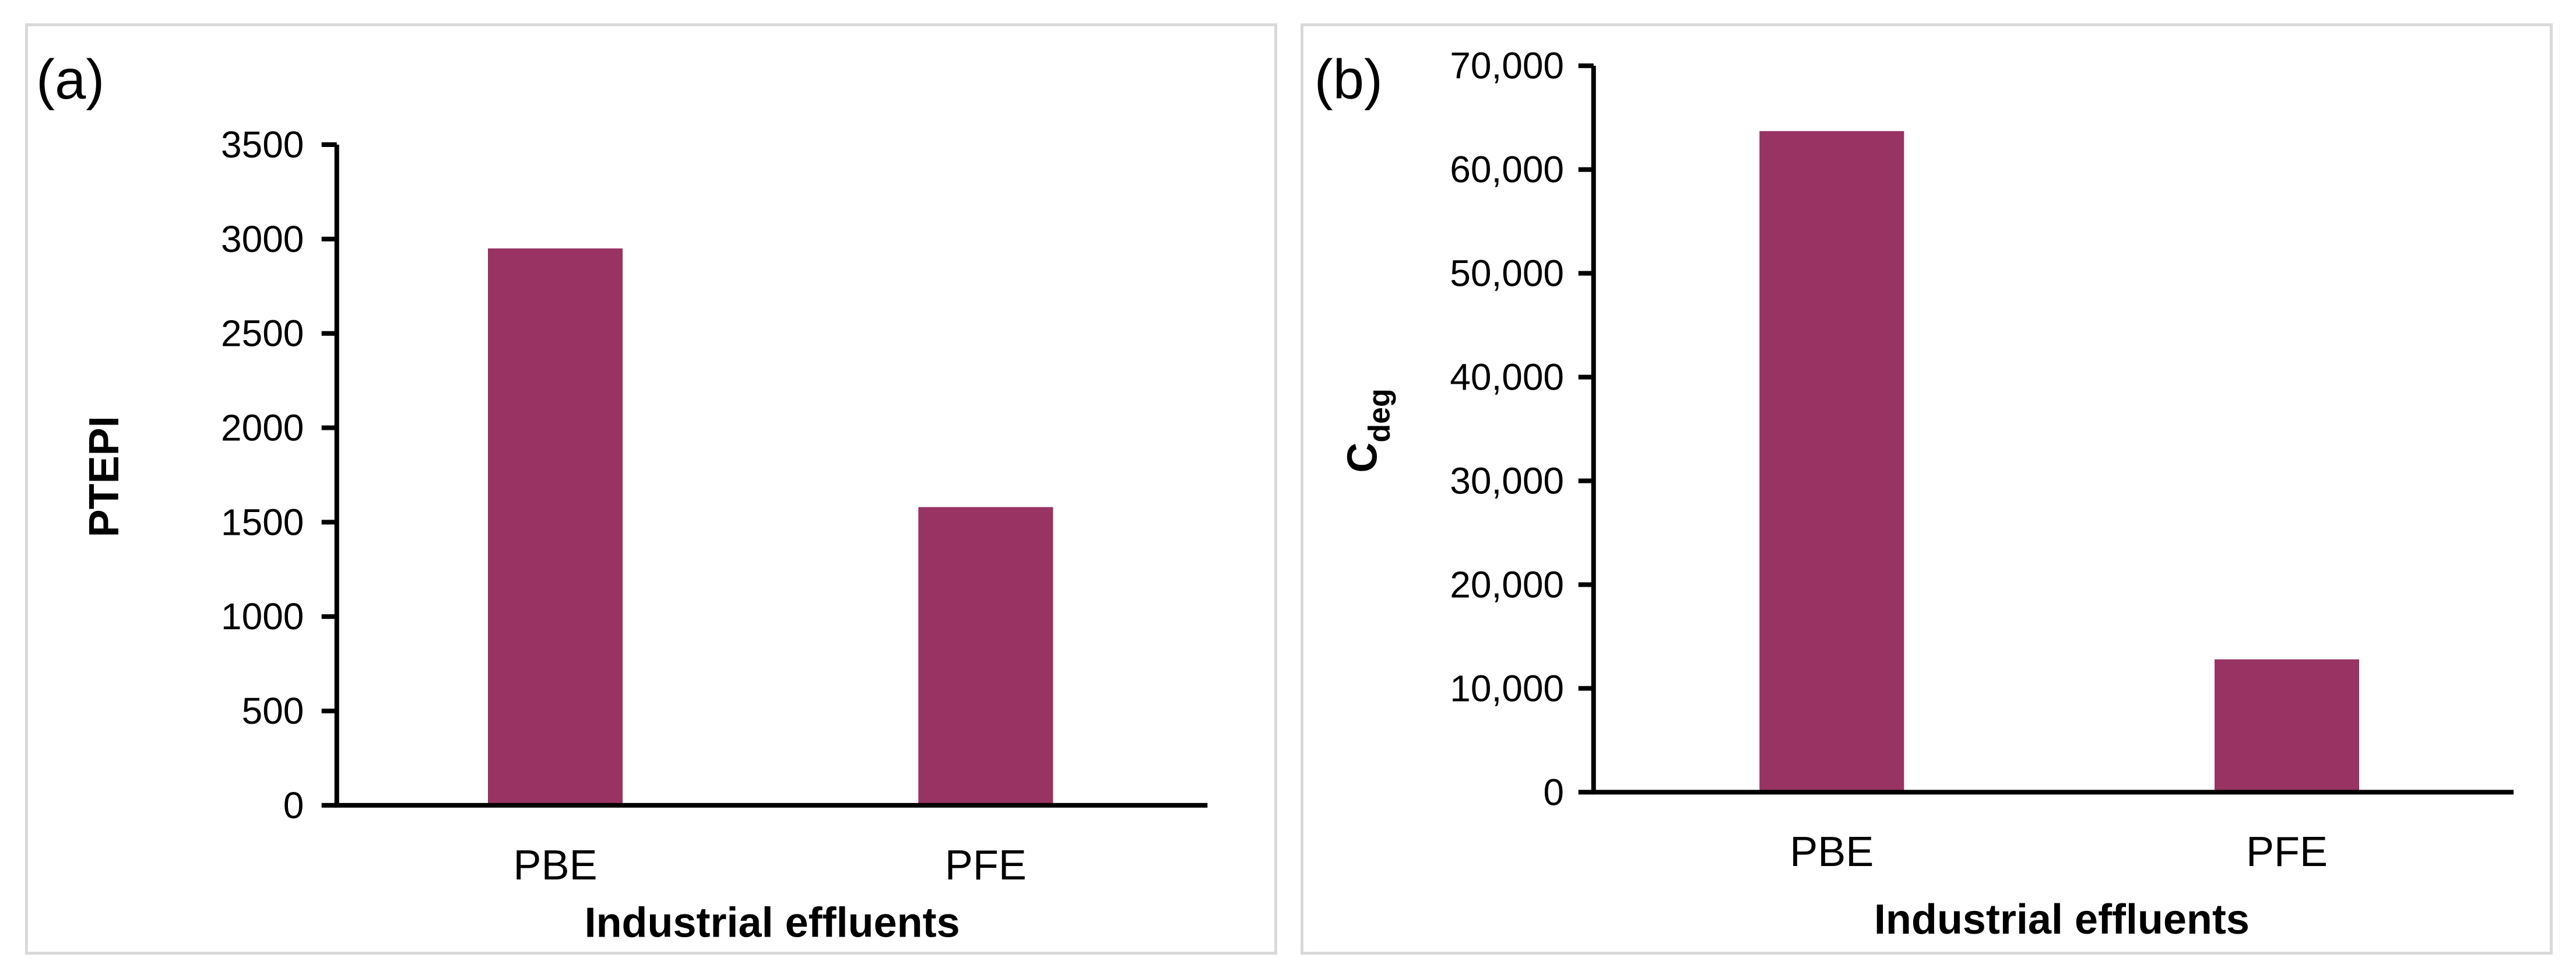 The image size is (2576, 978). Describe the element at coordinates (1507, 688) in the screenshot. I see `y-tick-label-b: 10,000` at that location.